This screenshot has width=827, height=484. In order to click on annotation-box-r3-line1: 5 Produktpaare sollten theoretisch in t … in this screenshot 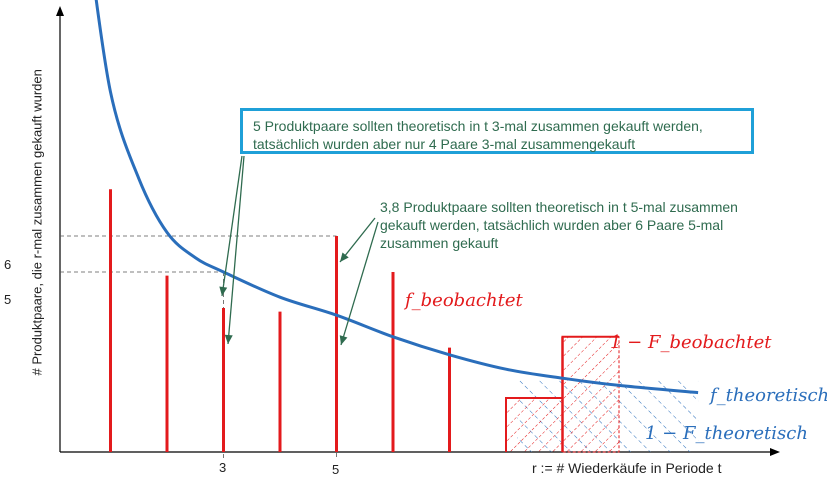, I will do `click(478, 126)`.